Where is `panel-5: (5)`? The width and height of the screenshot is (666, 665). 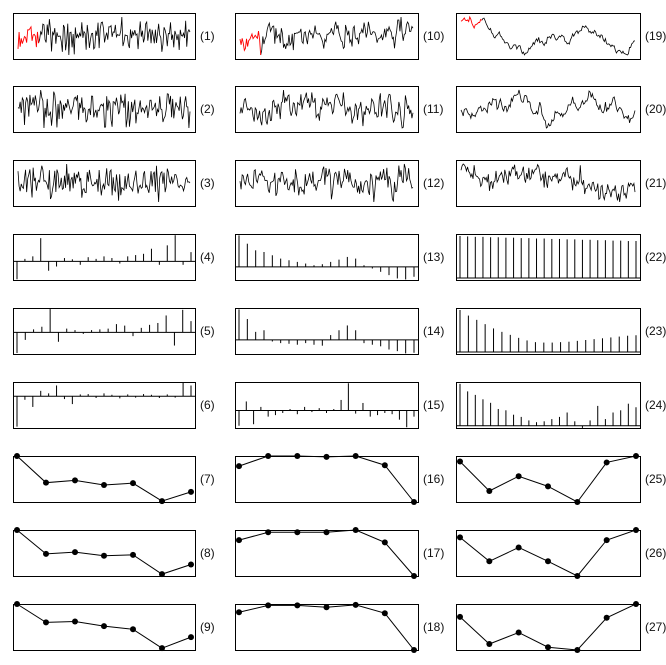
panel-5: (5) is located at coordinates (114, 331).